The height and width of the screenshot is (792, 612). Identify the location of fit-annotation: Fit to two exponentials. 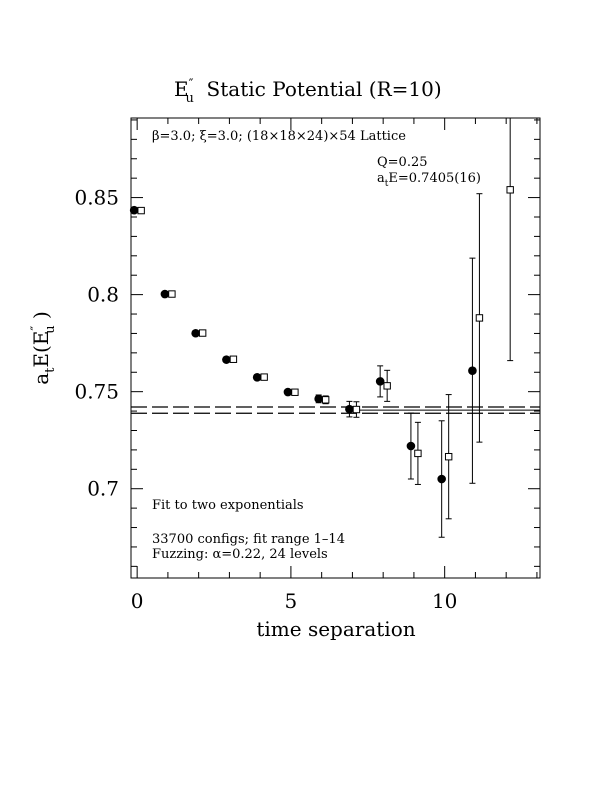
(228, 505).